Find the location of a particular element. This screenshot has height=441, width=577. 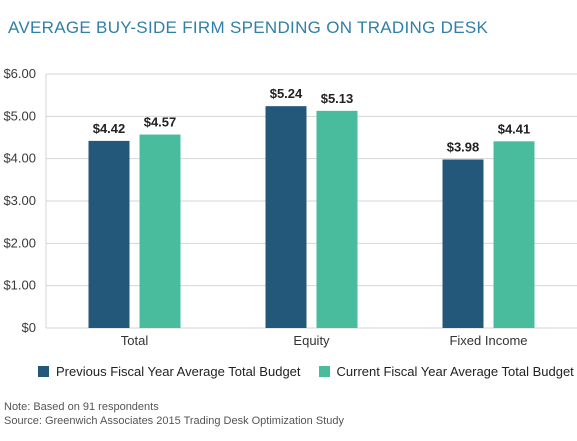

y-tick-label: $1.00 is located at coordinates (19, 285).